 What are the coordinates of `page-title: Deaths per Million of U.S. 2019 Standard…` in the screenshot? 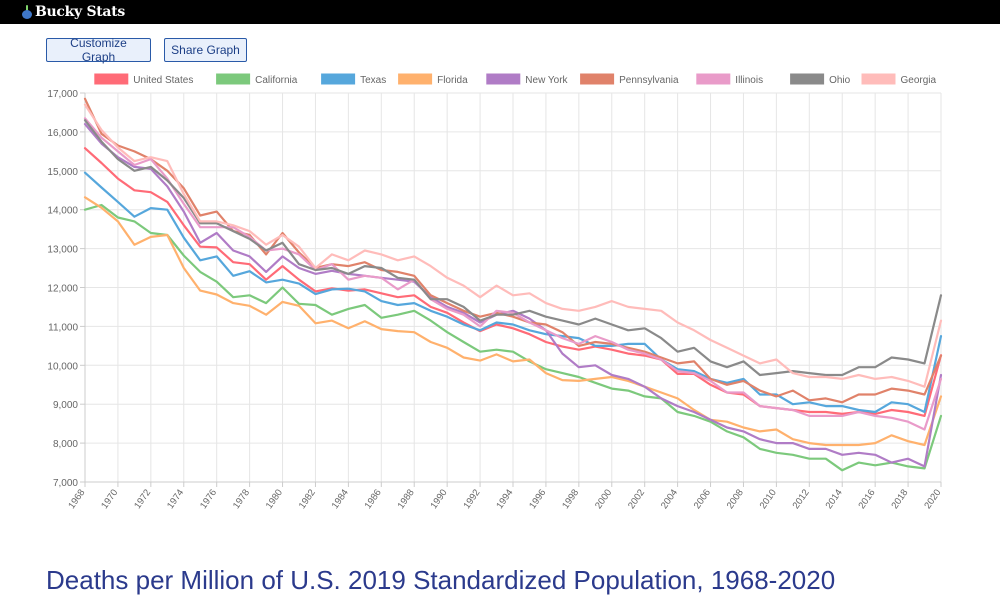 It's located at (441, 580).